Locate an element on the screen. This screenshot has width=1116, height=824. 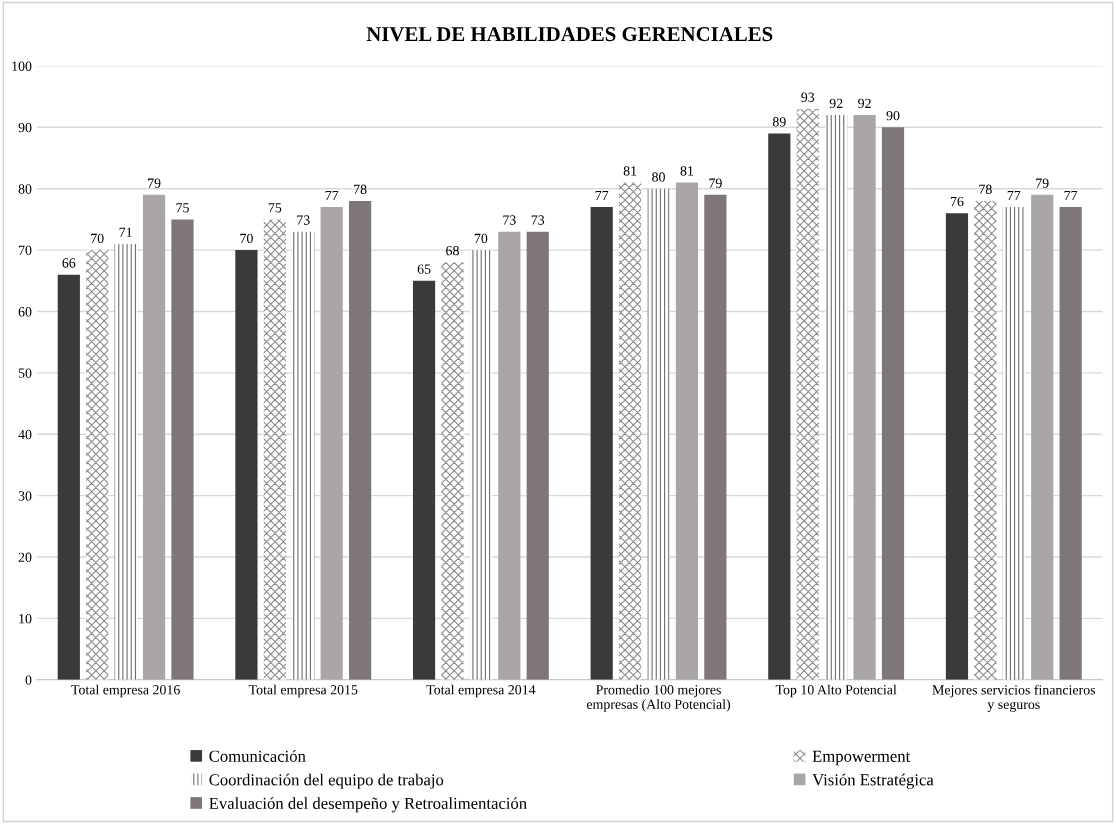
data-label: 65 is located at coordinates (424, 269).